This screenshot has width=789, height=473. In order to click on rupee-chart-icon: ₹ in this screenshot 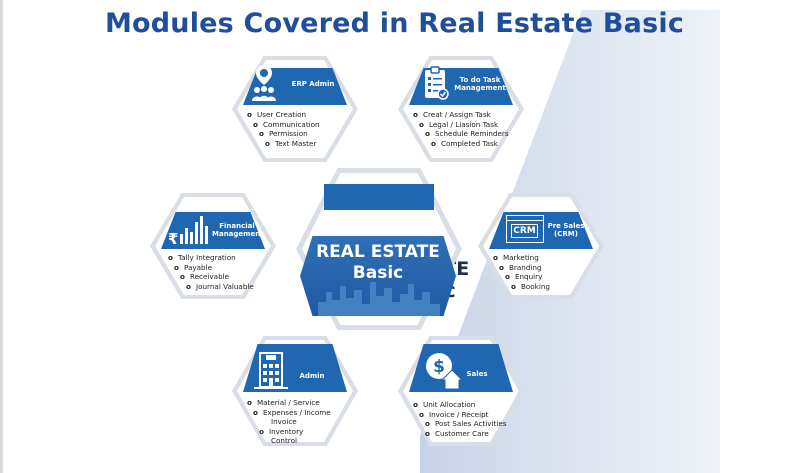, I will do `click(188, 231)`.